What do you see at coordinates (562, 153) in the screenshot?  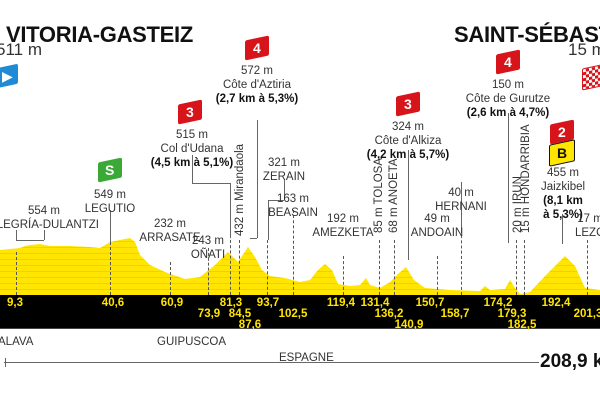 I see `bonus-icon: B` at bounding box center [562, 153].